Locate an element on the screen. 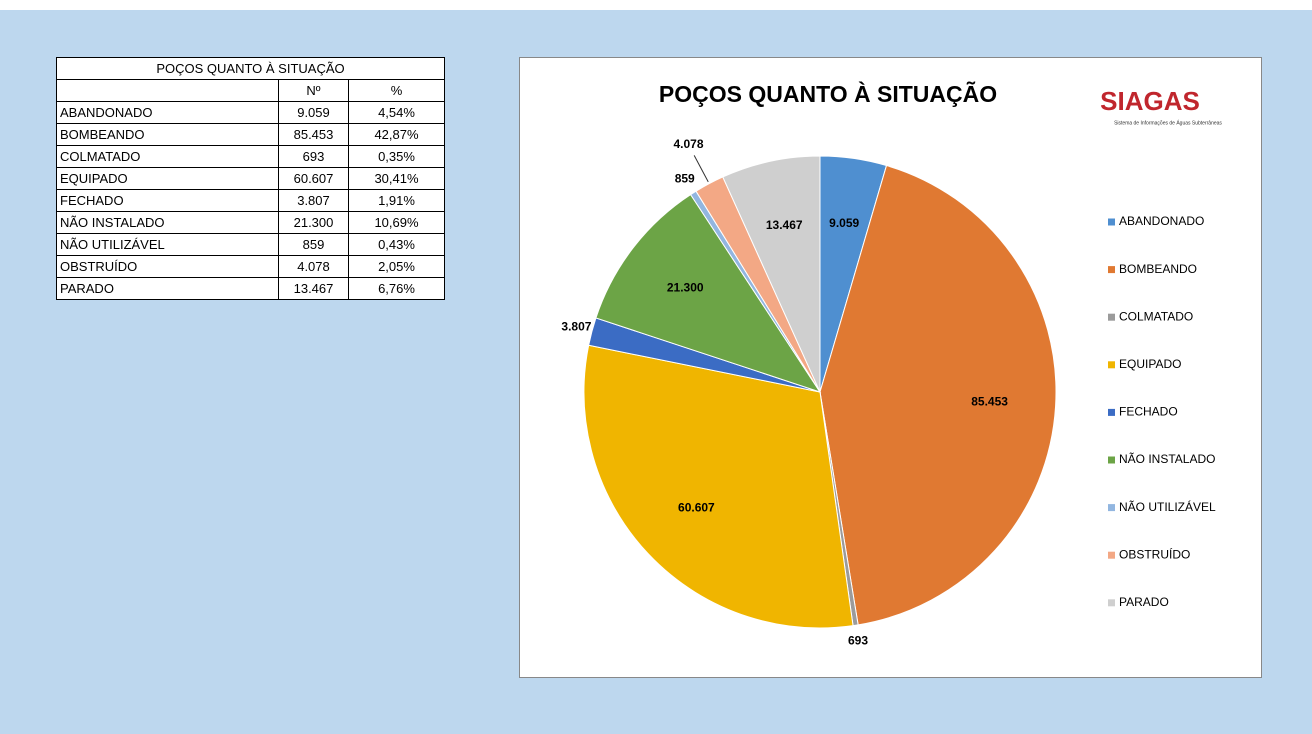 The width and height of the screenshot is (1312, 734). legend-label: OBSTRUÍDO is located at coordinates (1154, 553).